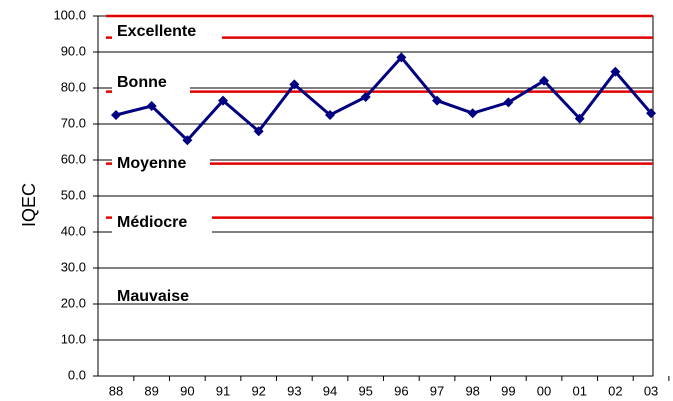 The width and height of the screenshot is (673, 401). I want to click on y-tick-label: 60.0, so click(73, 158).